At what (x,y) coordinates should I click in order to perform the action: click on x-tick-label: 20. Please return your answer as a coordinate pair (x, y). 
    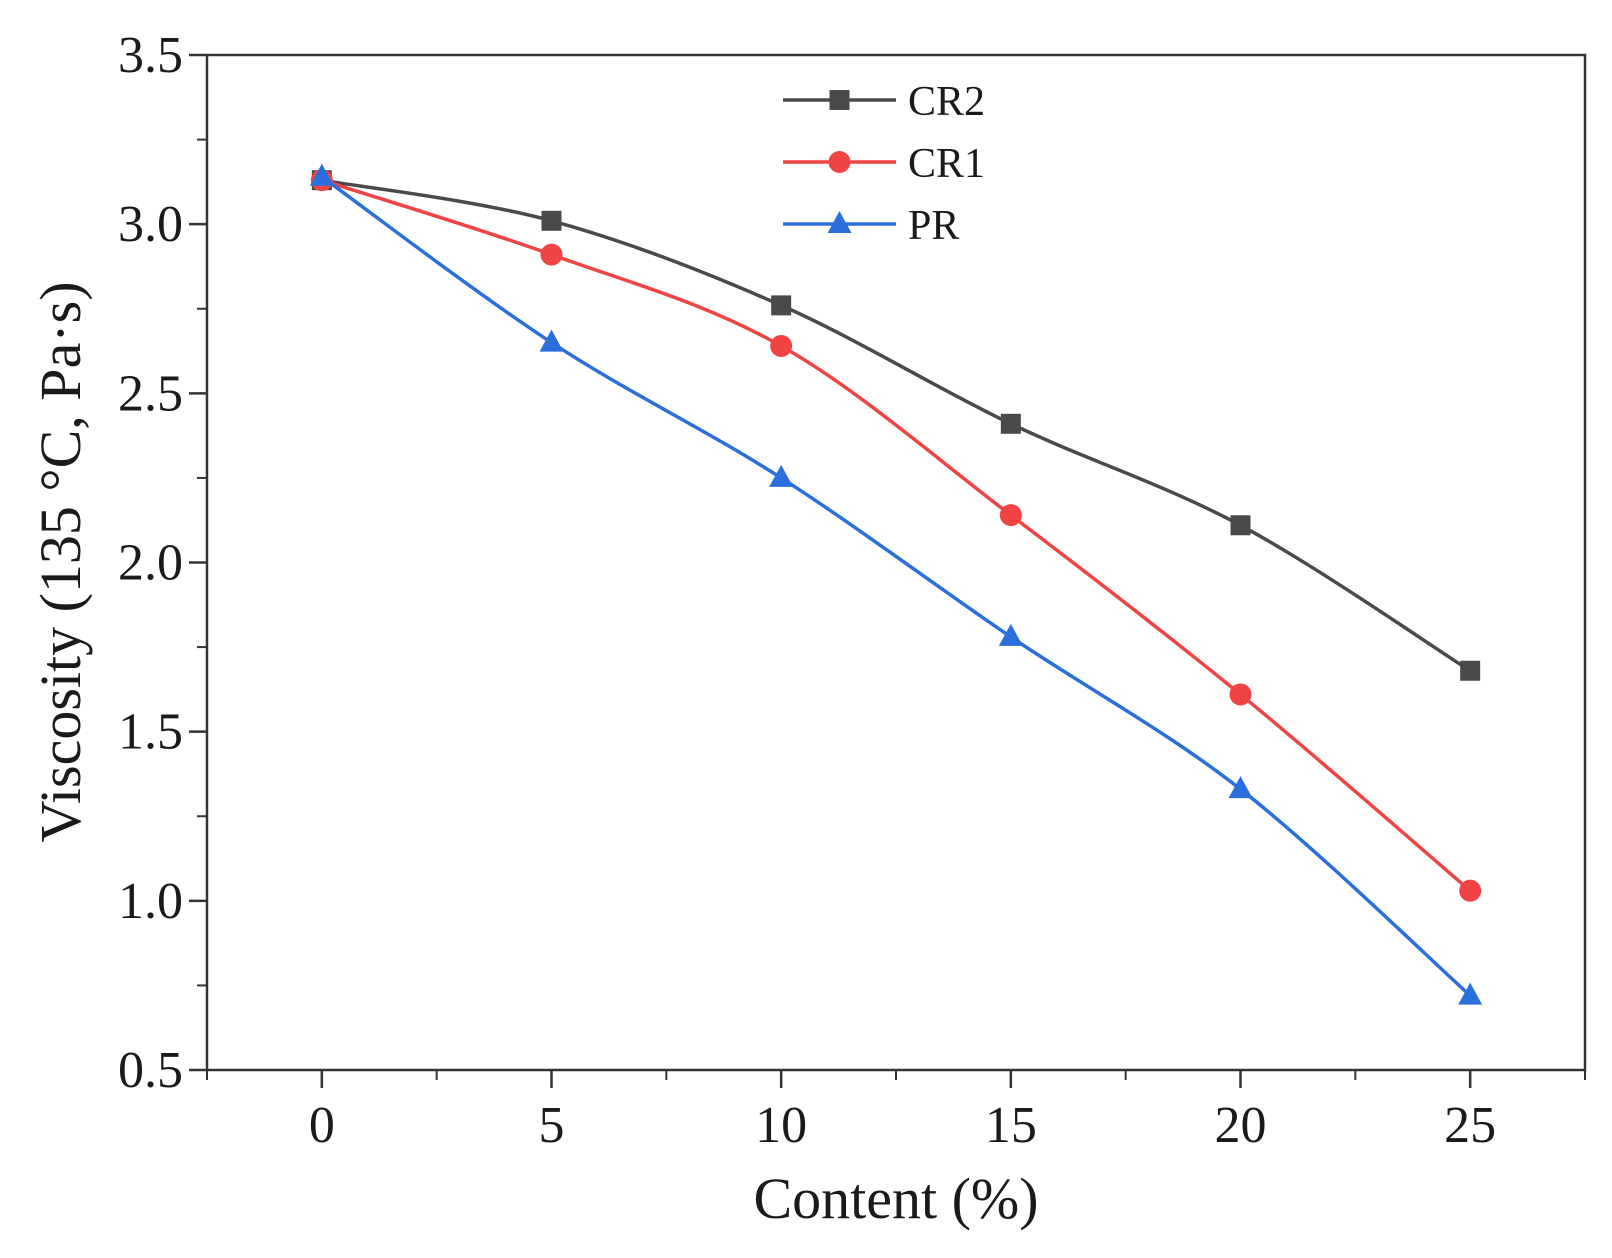
    Looking at the image, I should click on (1241, 1125).